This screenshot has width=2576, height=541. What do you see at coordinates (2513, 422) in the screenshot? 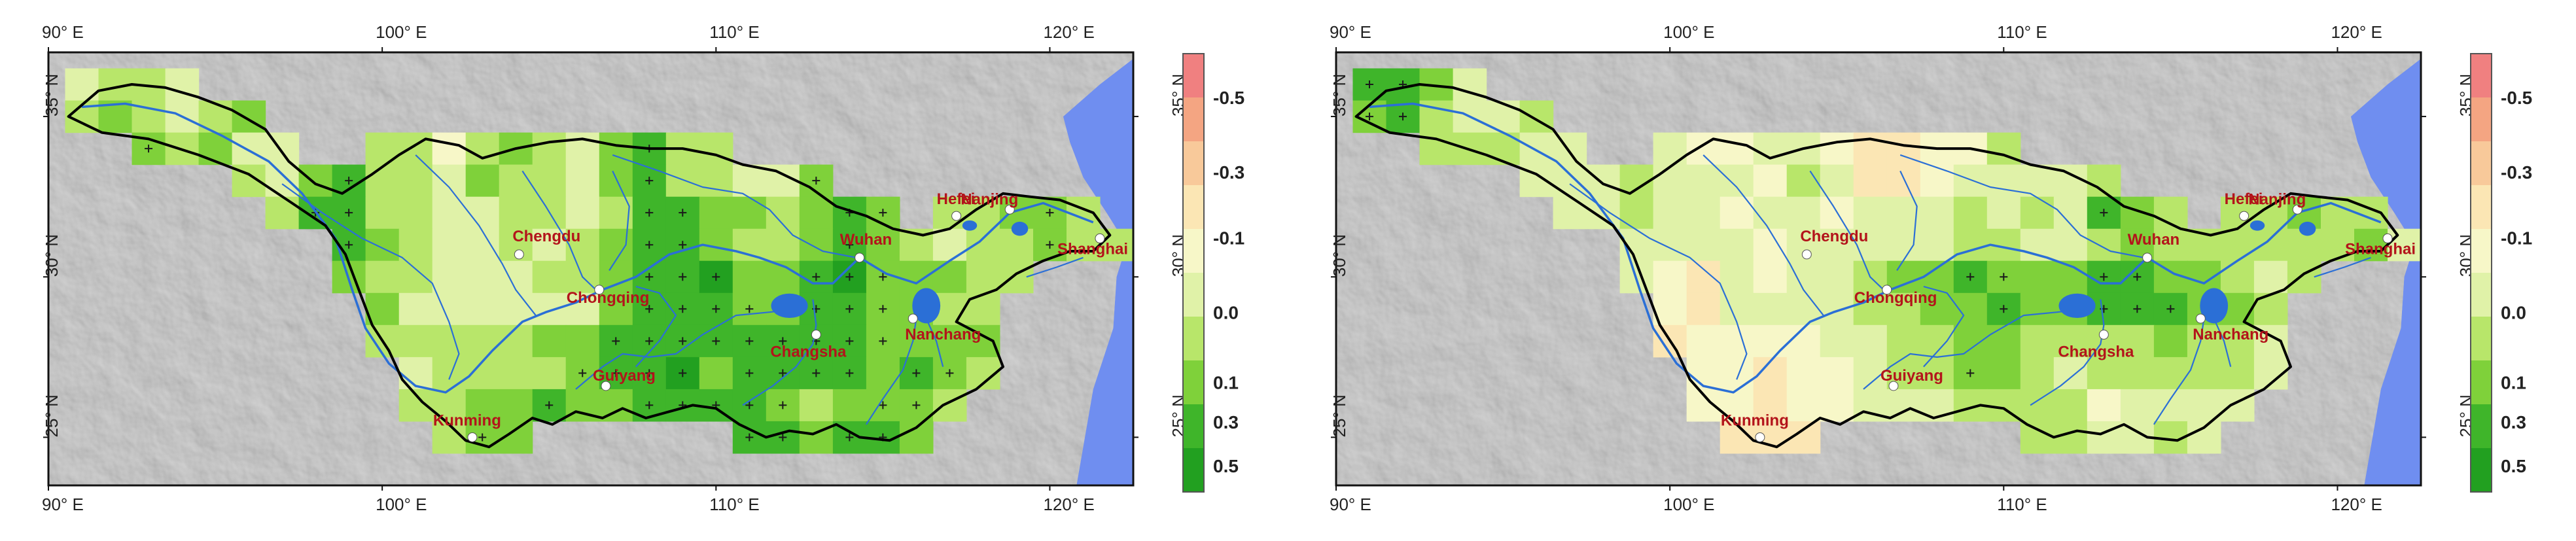
I see `colorbar-label: 0.3` at bounding box center [2513, 422].